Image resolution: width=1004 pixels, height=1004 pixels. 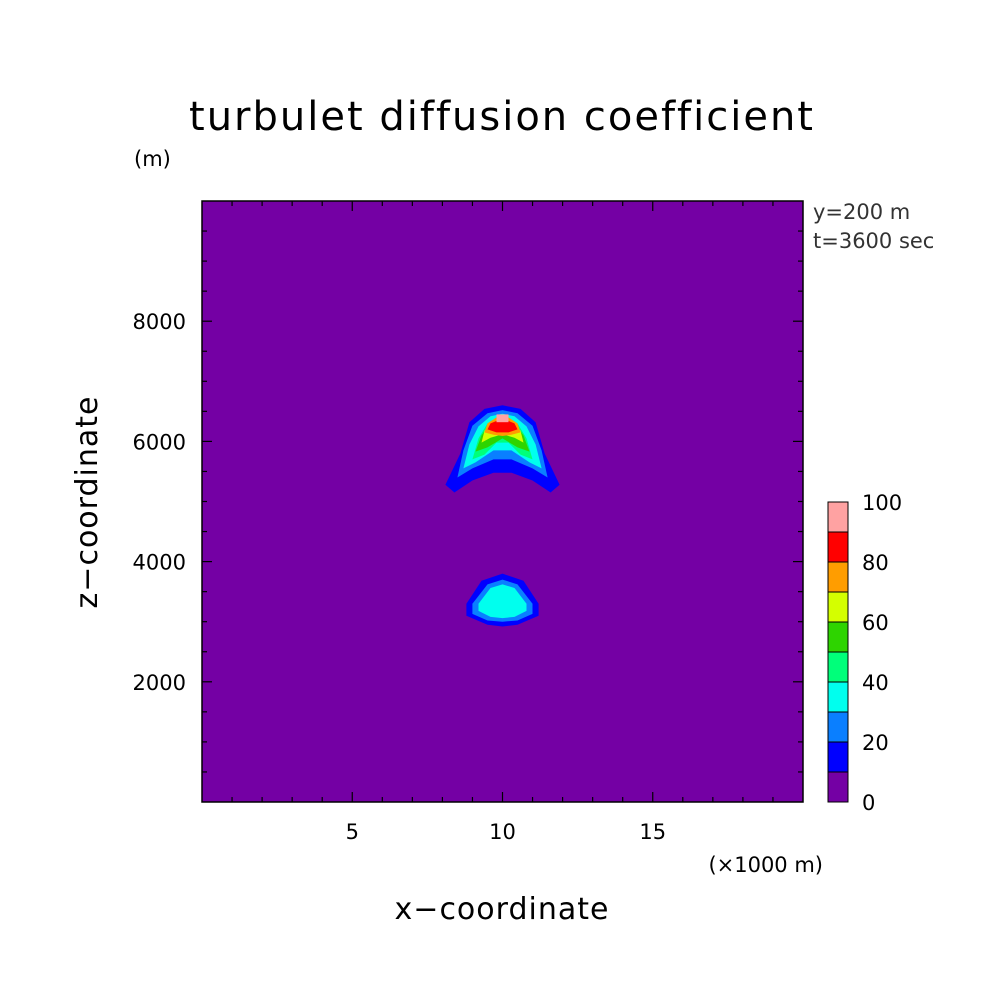 I want to click on y-tick-label: 6000, so click(x=159, y=442).